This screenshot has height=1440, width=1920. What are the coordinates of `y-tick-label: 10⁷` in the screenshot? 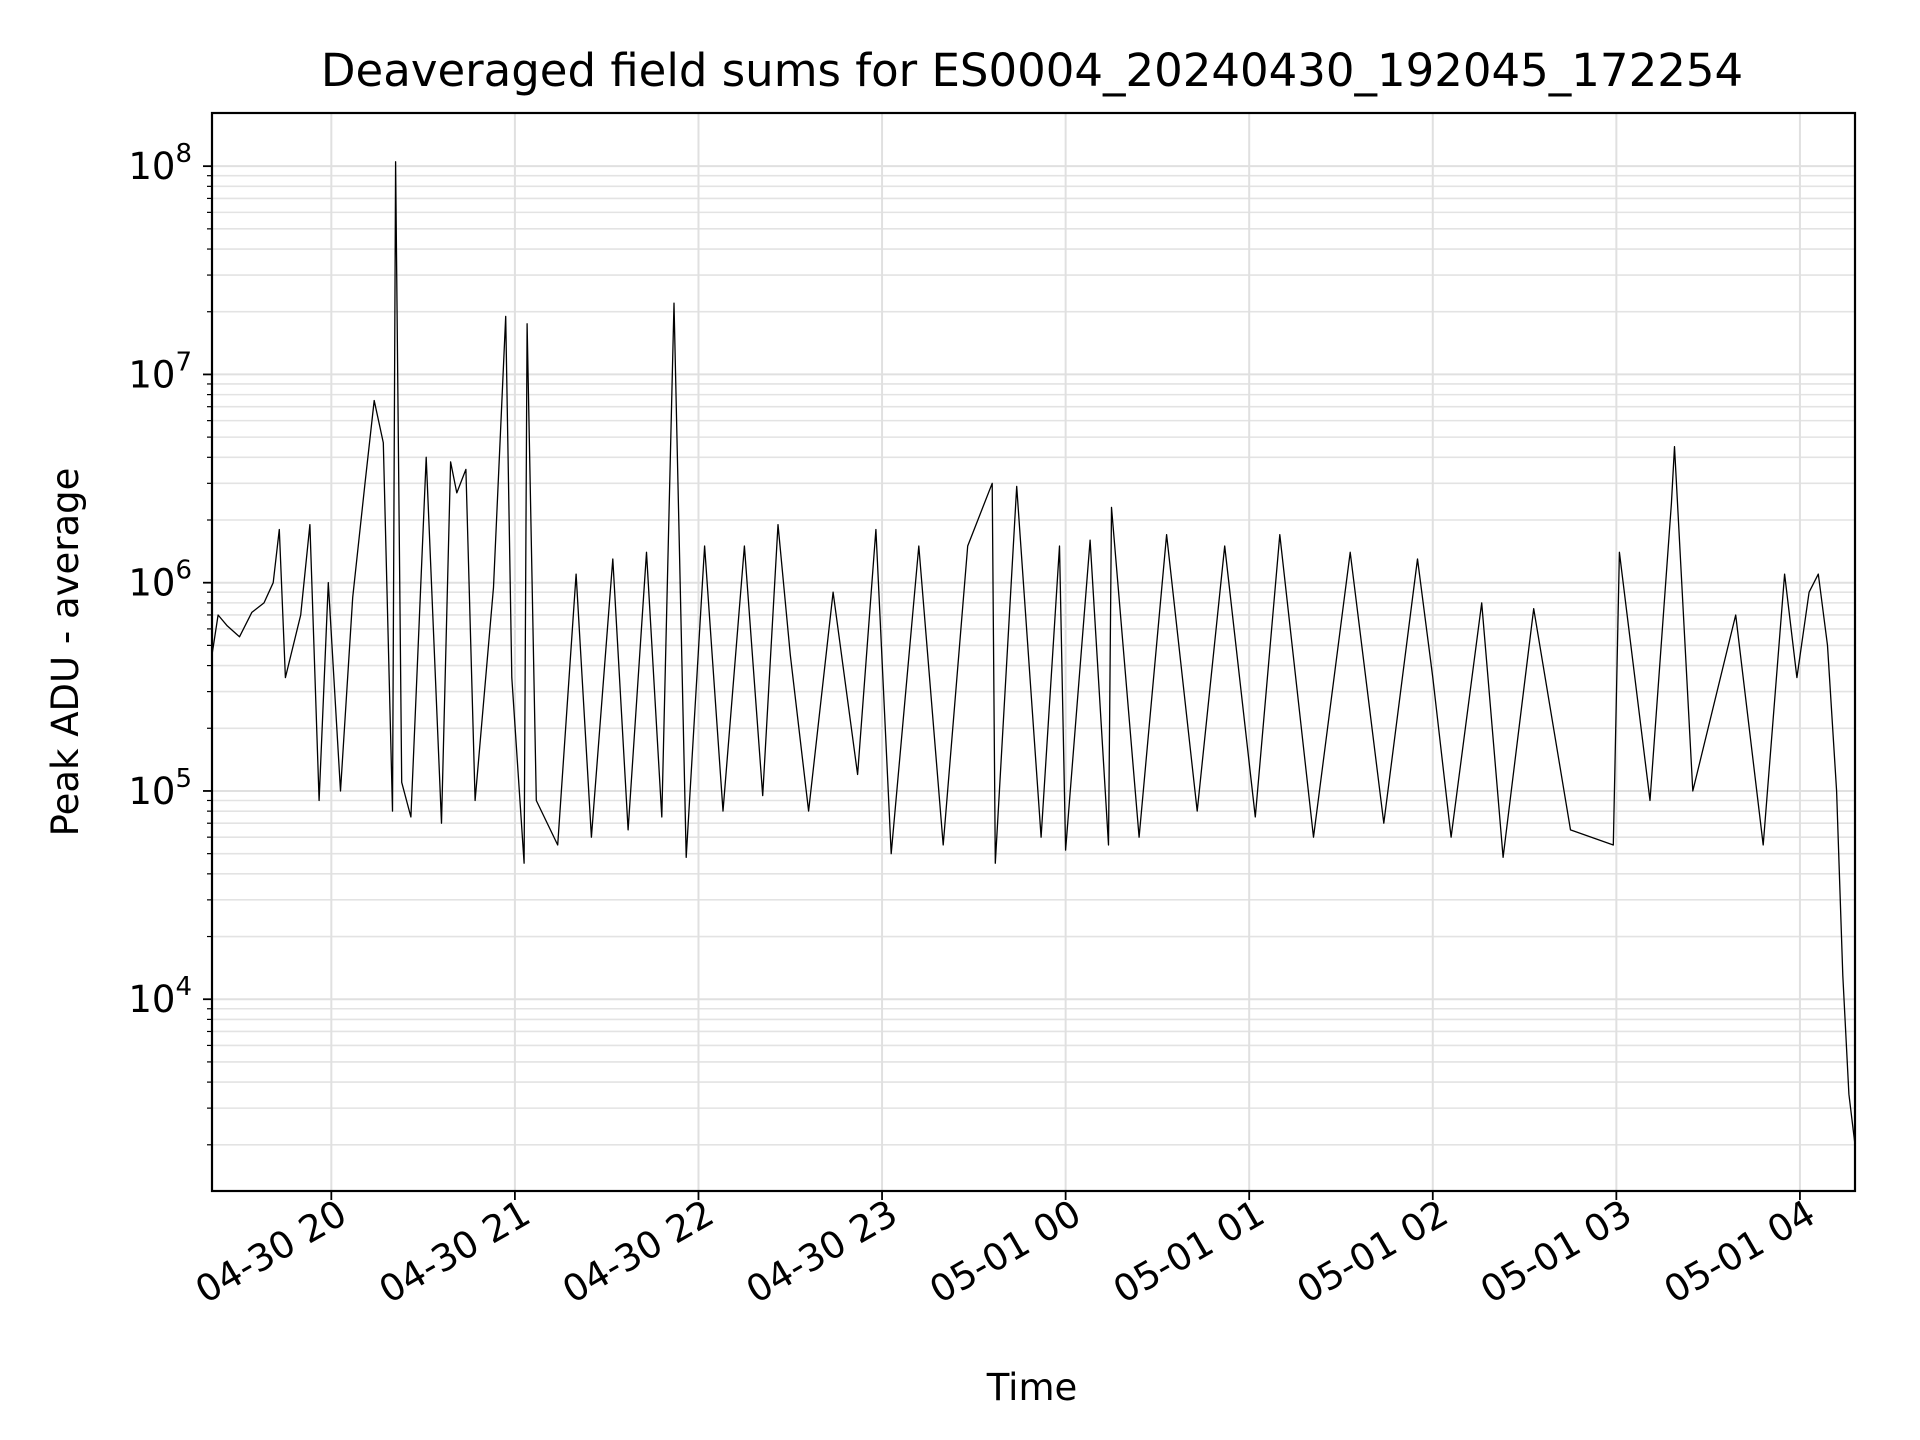 It's located at (160, 371).